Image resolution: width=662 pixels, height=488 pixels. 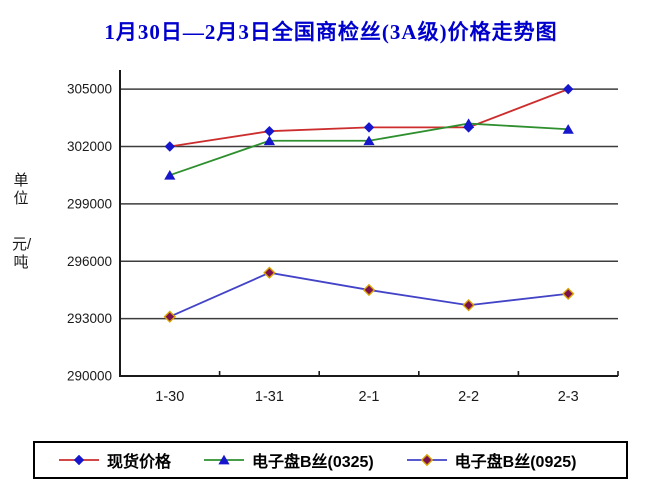 What do you see at coordinates (169, 397) in the screenshot?
I see `x-tick-label: 1-30` at bounding box center [169, 397].